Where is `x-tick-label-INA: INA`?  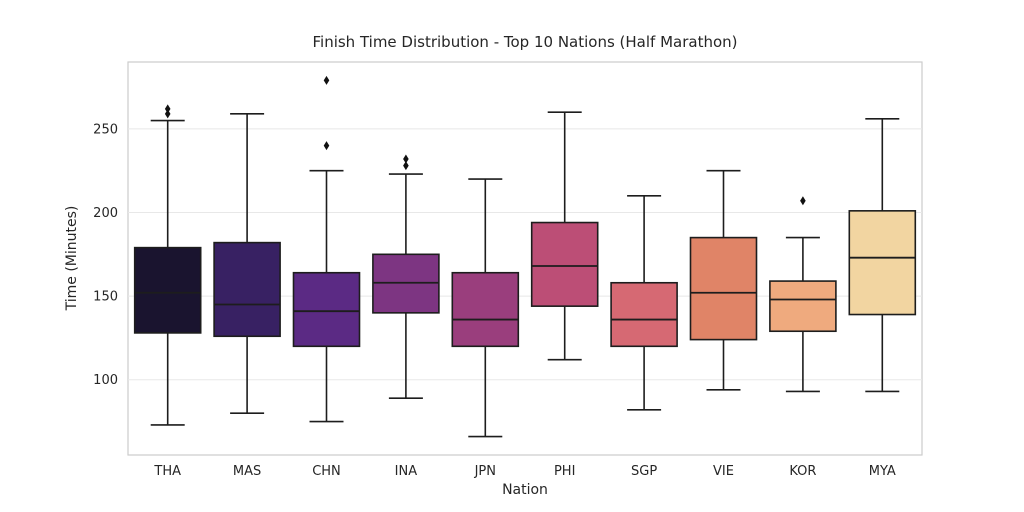 x-tick-label-INA: INA is located at coordinates (406, 471).